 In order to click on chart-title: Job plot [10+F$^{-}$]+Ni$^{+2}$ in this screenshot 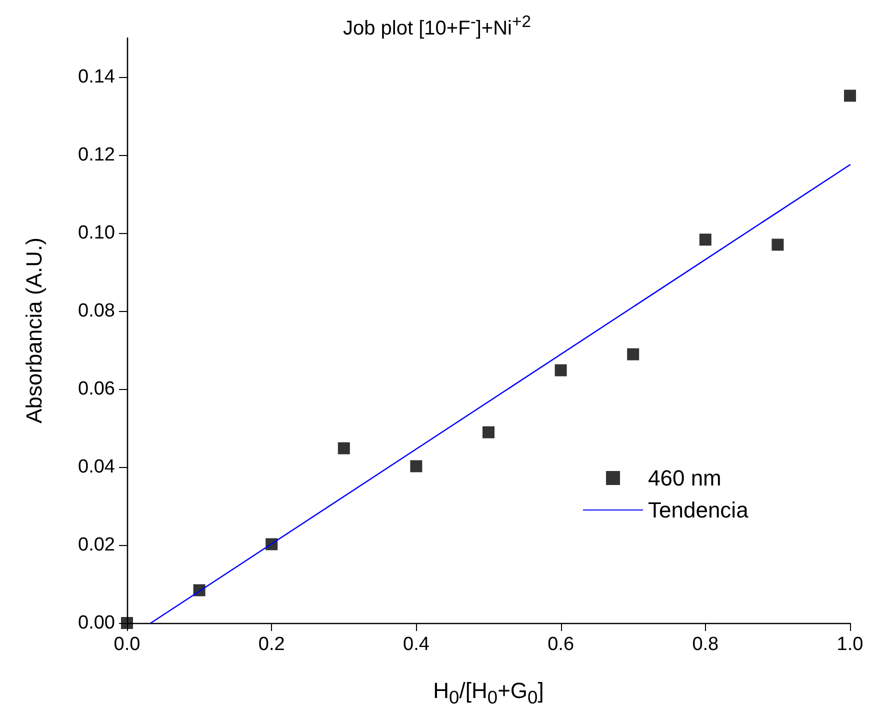, I will do `click(437, 26)`.